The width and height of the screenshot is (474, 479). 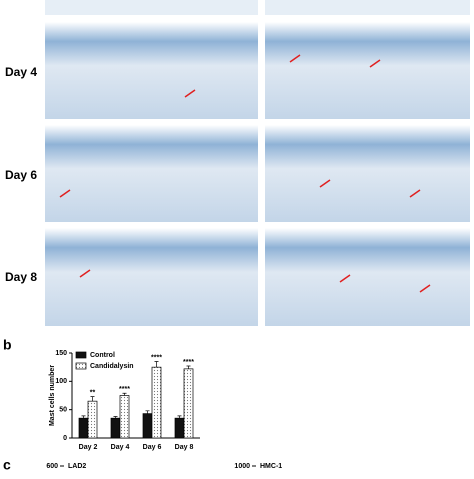 What do you see at coordinates (102, 355) in the screenshot?
I see `legend-label: Control` at bounding box center [102, 355].